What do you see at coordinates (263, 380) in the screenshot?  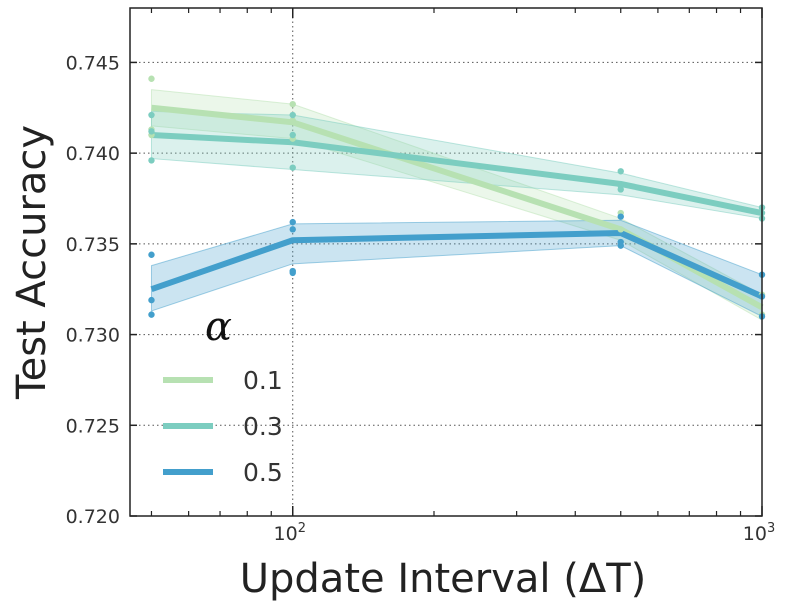 I see `legend-label: 0.1` at bounding box center [263, 380].